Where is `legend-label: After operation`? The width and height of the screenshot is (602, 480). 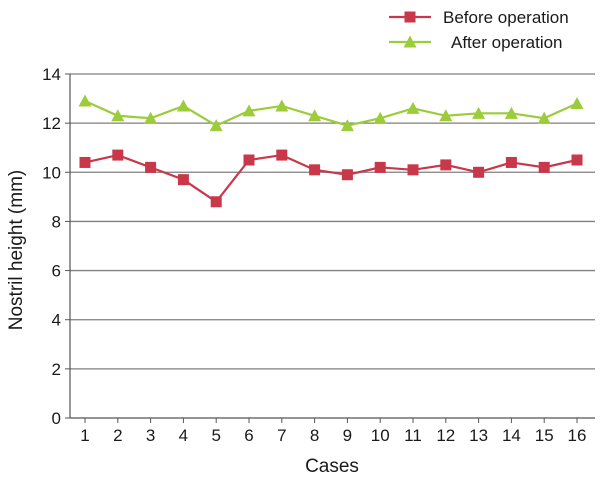
legend-label: After operation is located at coordinates (507, 42).